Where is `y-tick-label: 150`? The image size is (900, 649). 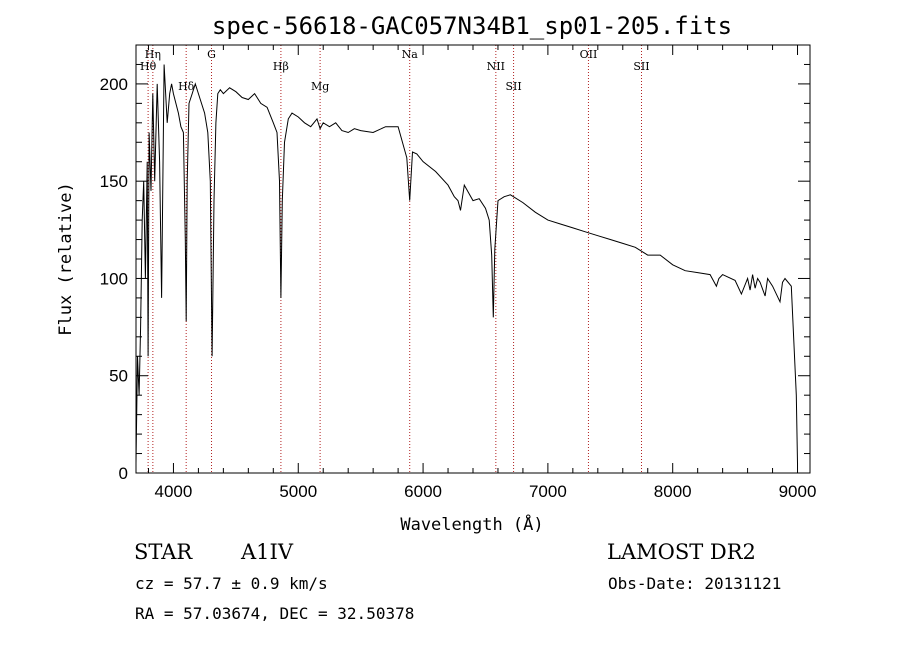 y-tick-label: 150 is located at coordinates (114, 181).